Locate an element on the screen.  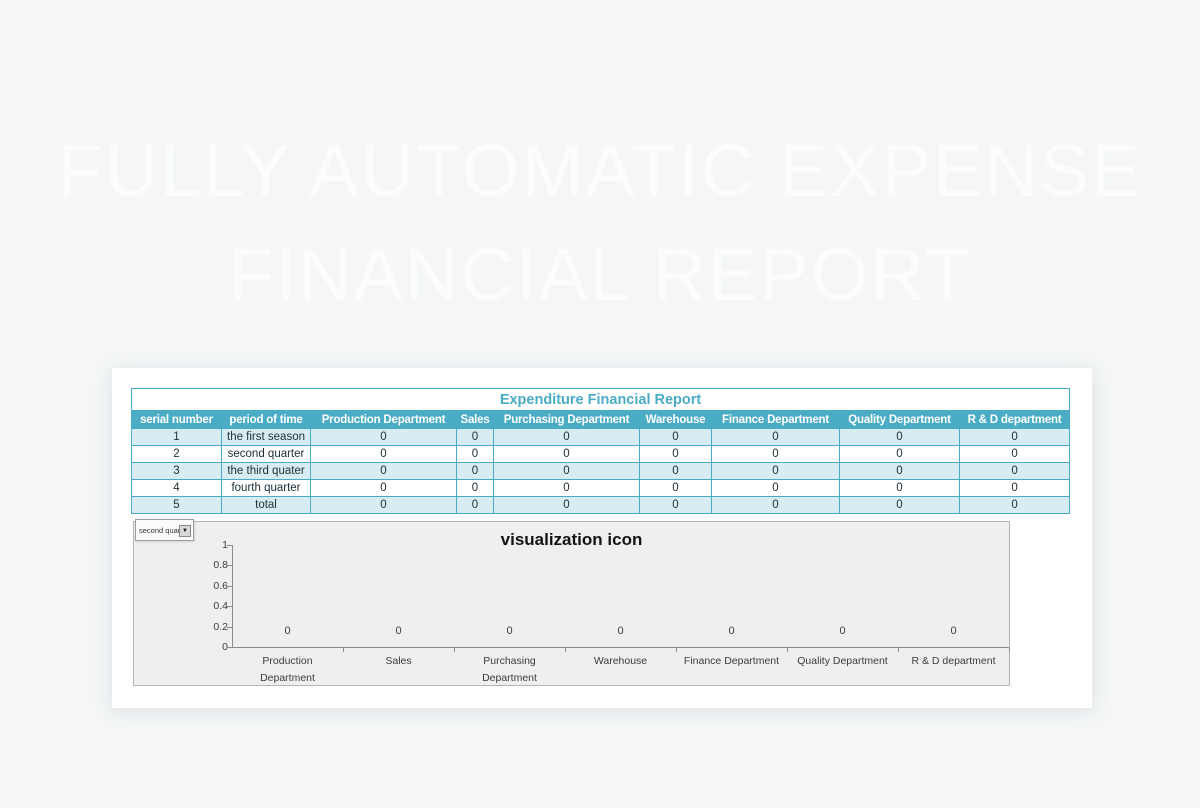
table-title-row: Expenditure Financial Report is located at coordinates (600, 399).